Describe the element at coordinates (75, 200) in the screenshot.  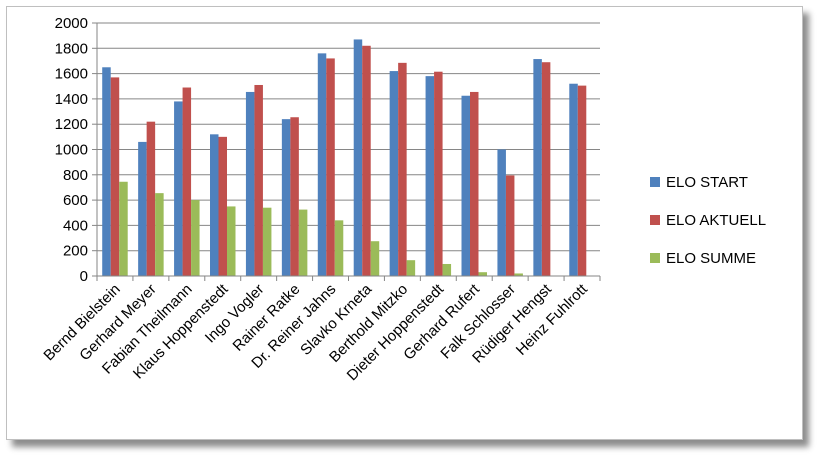
I see `y-tick-label: 600` at that location.